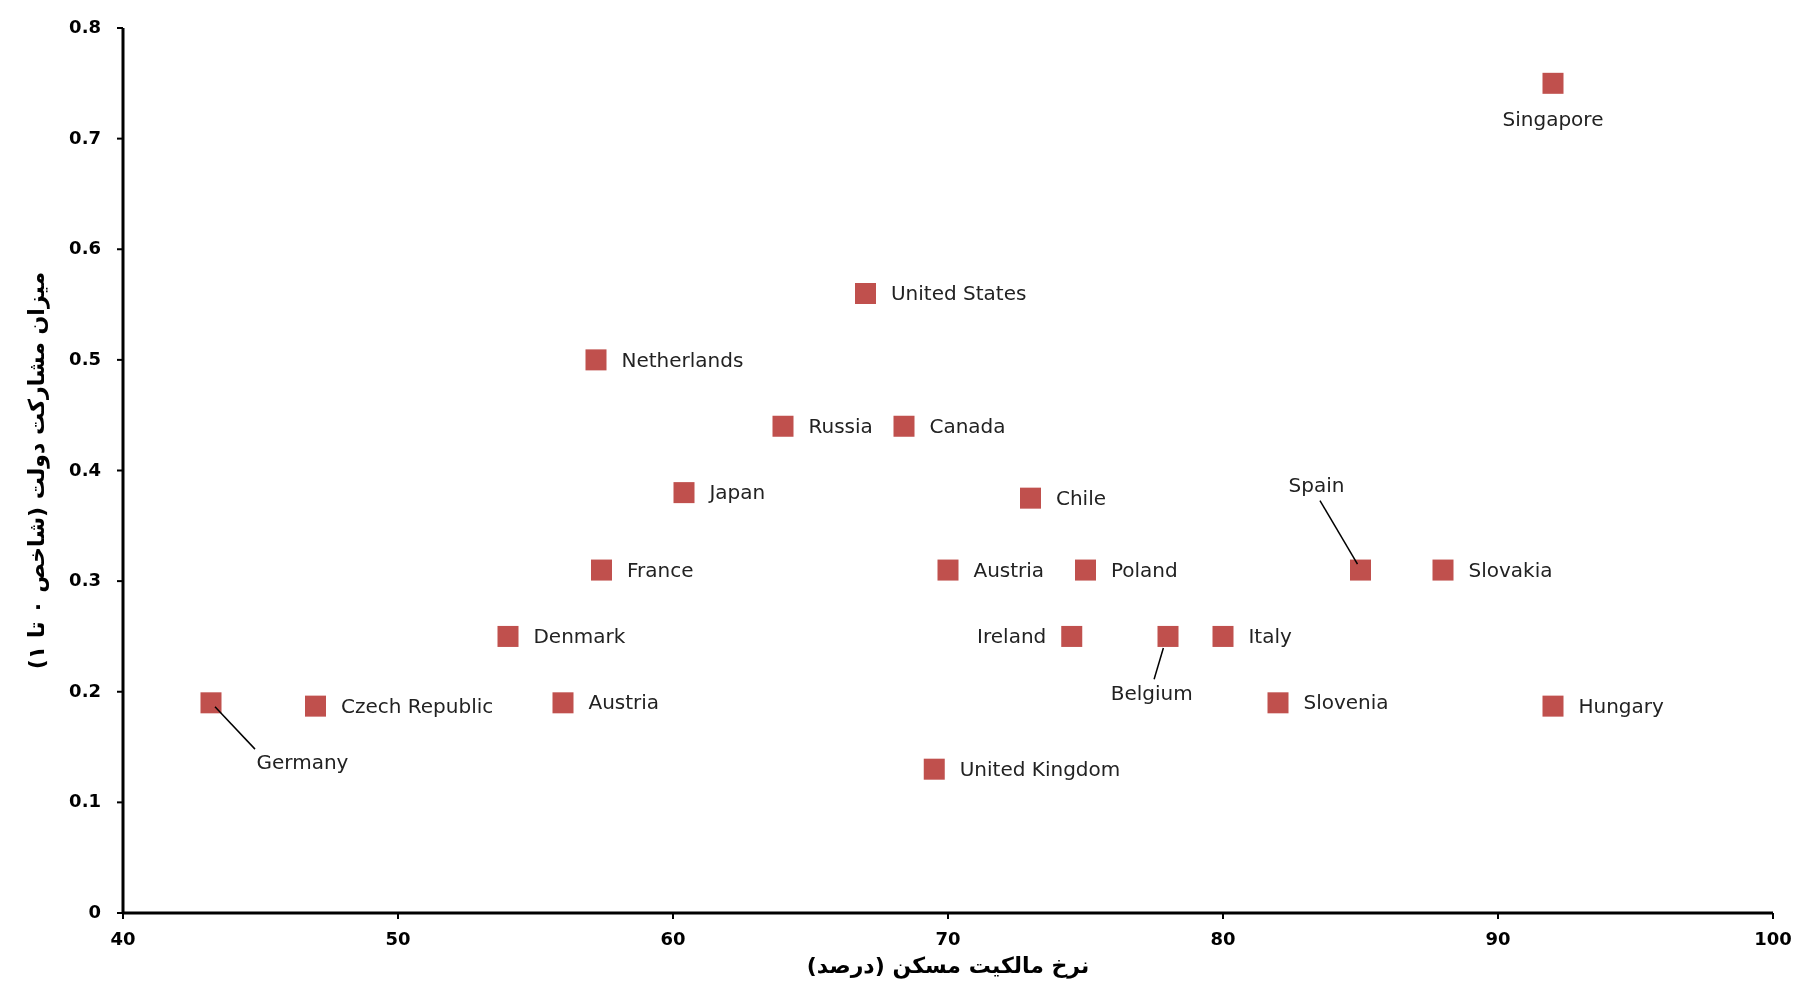 This screenshot has height=1004, width=1816. I want to click on x-tick-label: 40, so click(123, 938).